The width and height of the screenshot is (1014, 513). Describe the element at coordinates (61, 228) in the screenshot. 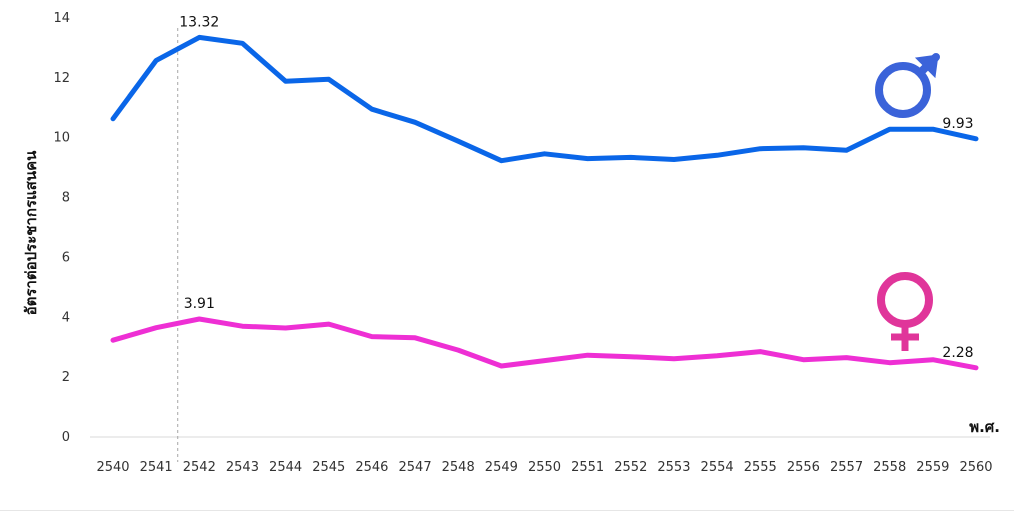

I see `y-axis-ticks: 0 2 4 6 8 10 12 14` at that location.